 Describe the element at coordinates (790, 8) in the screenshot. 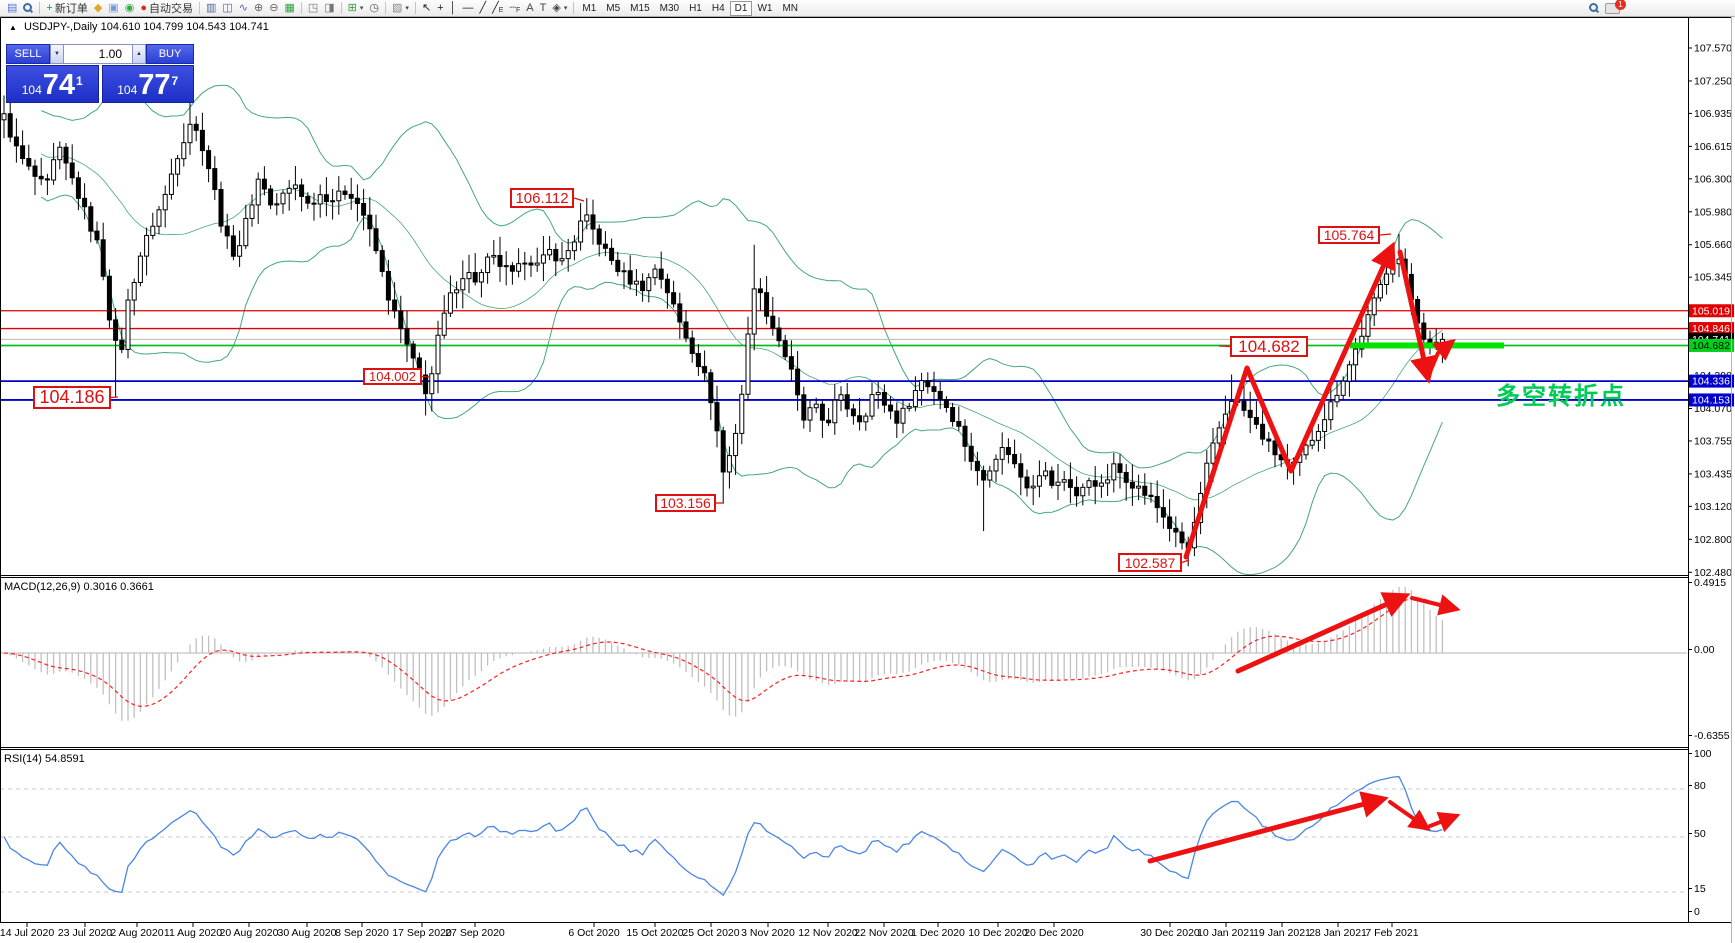

I see `timeframe-MN: MN` at that location.